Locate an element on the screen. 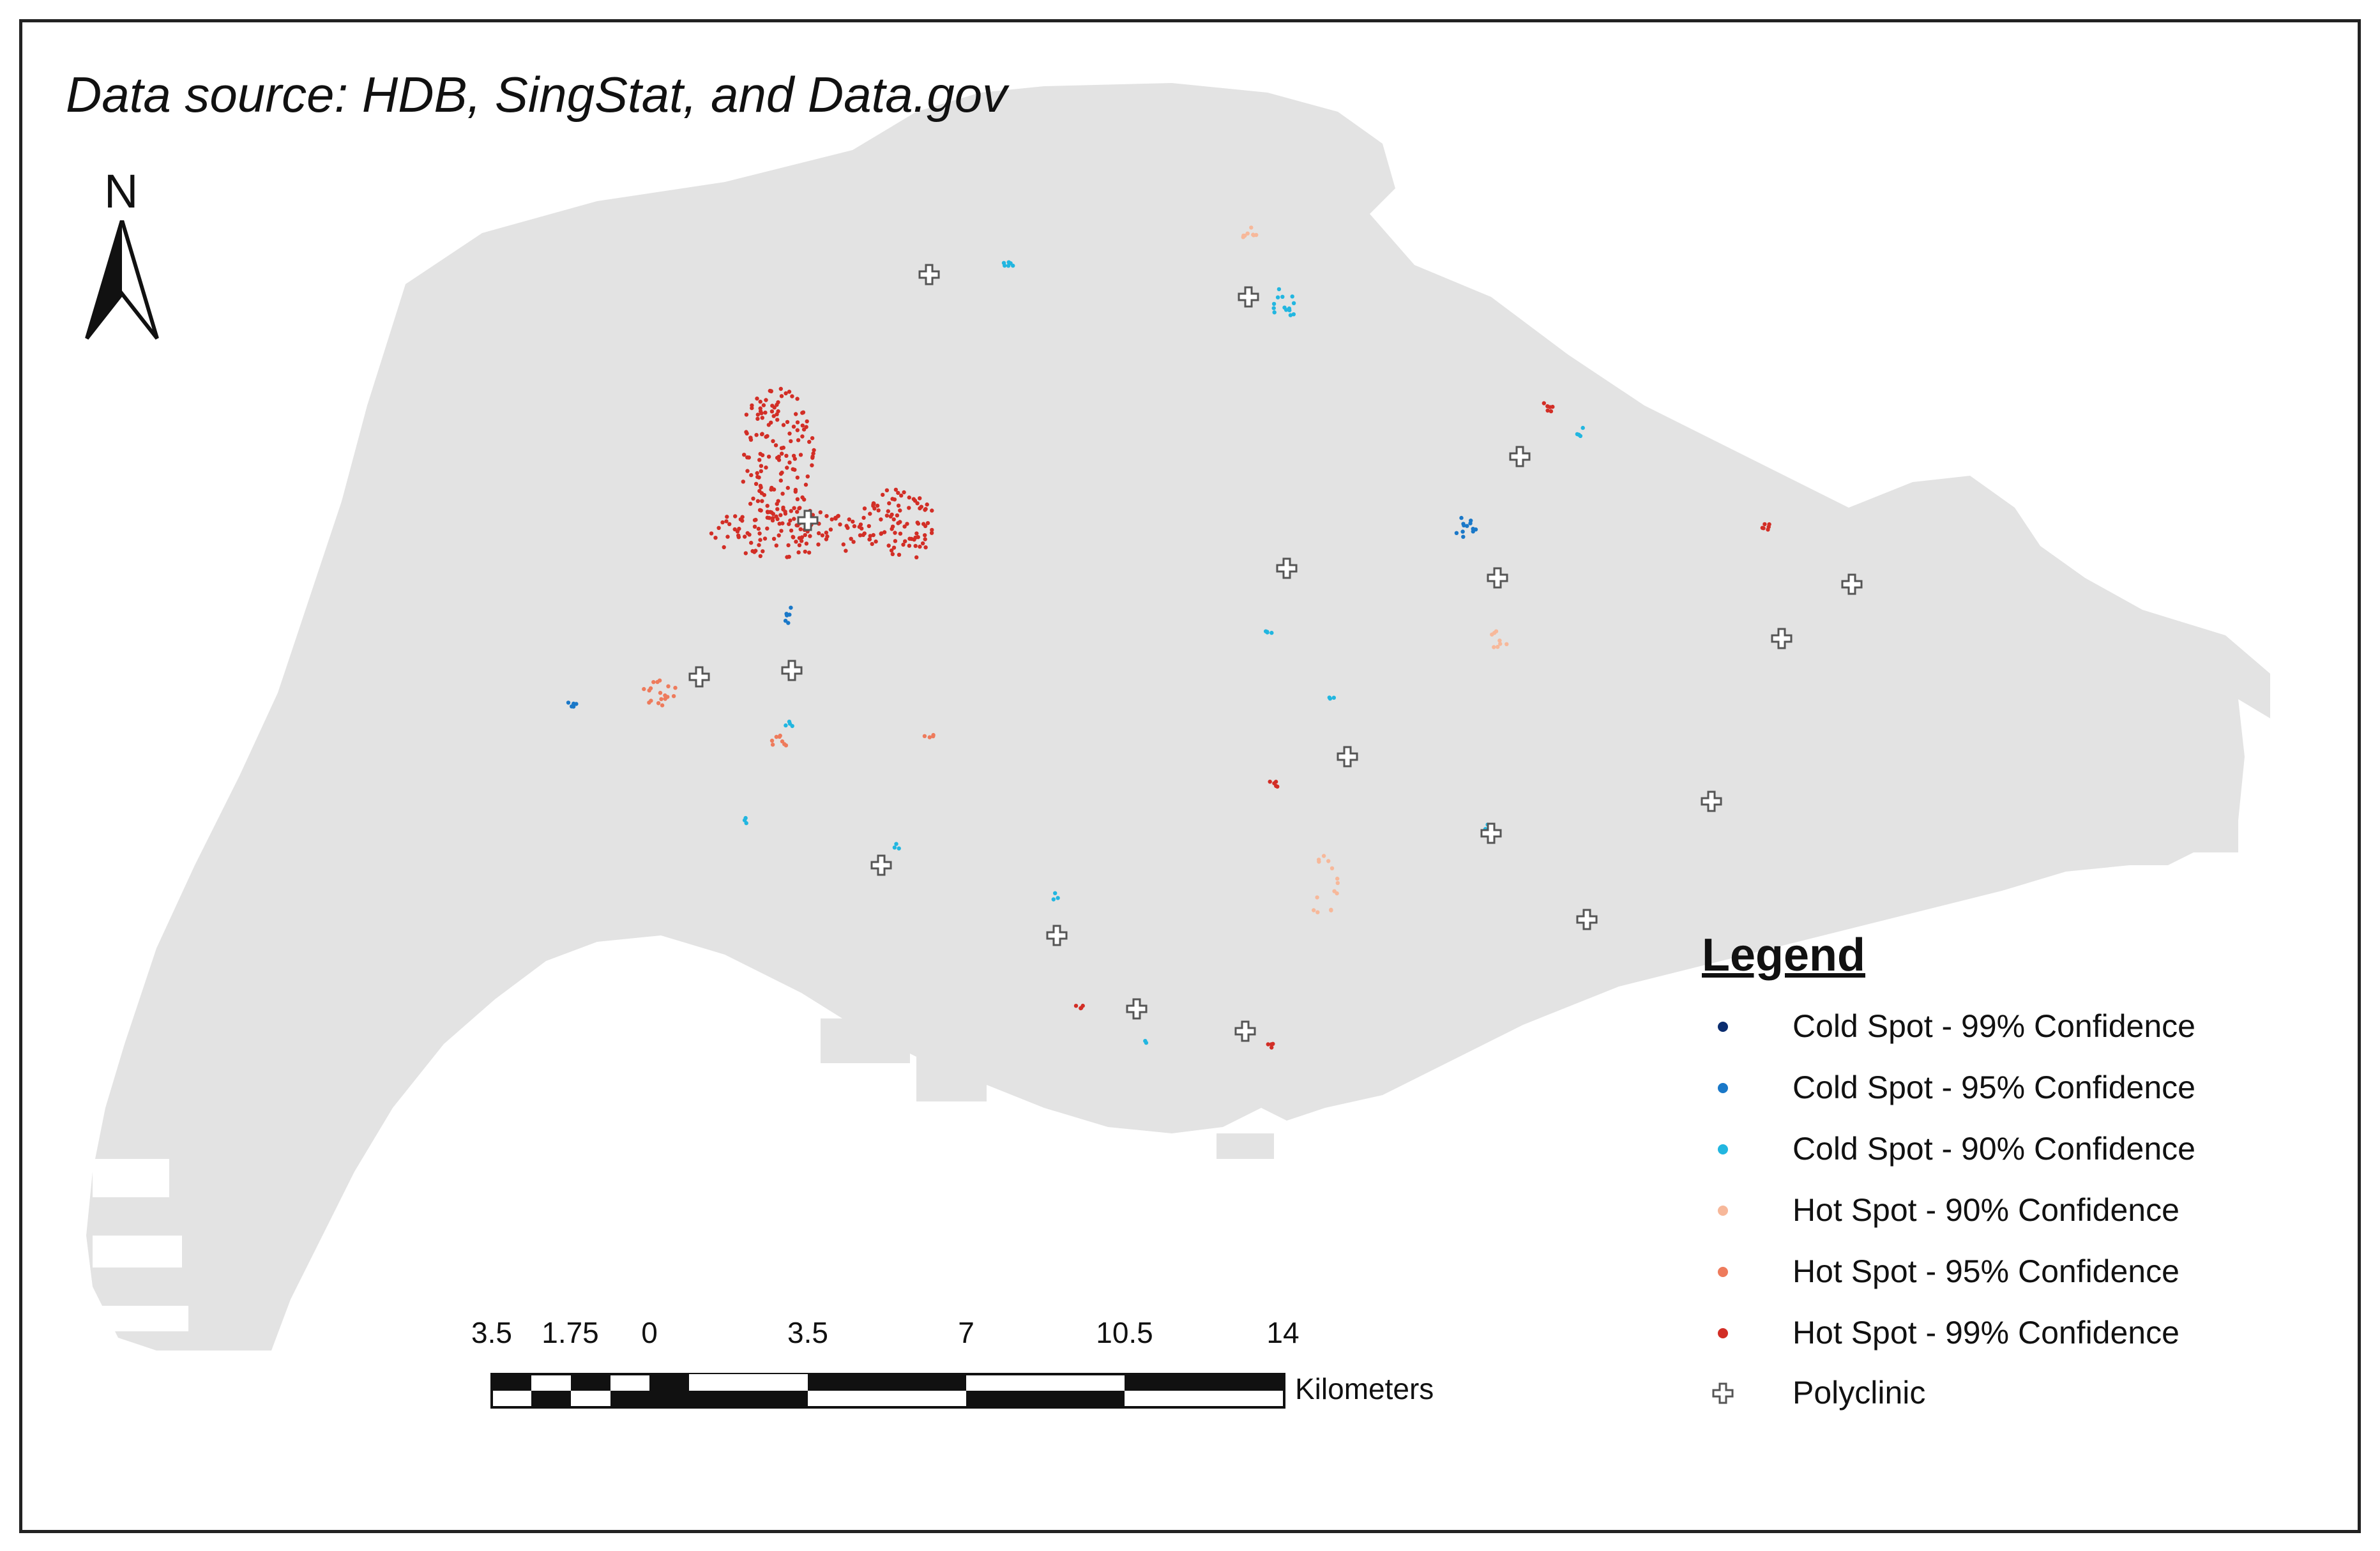  north-label: N is located at coordinates (121, 191).